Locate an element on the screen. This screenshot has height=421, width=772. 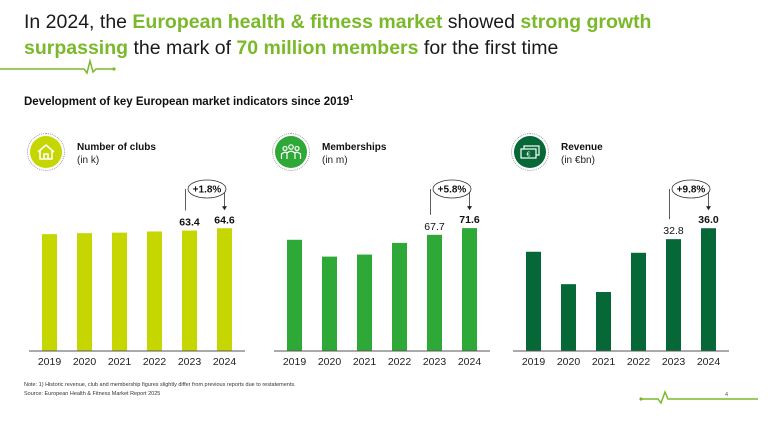
footnote-marker: 1 is located at coordinates (351, 98).